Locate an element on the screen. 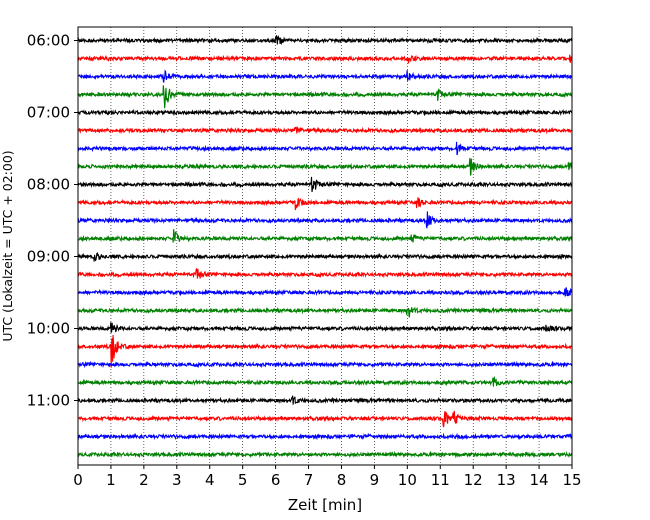 This screenshot has height=520, width=650. x-tick-label: 12 is located at coordinates (473, 480).